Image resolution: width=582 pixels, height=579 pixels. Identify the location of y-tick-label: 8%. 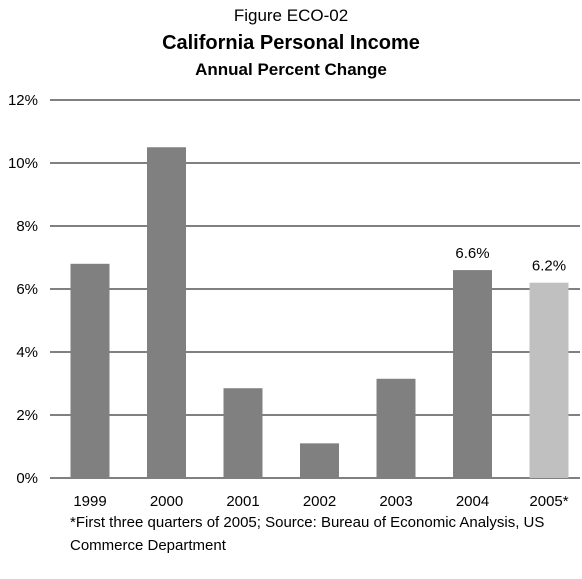
(27, 226).